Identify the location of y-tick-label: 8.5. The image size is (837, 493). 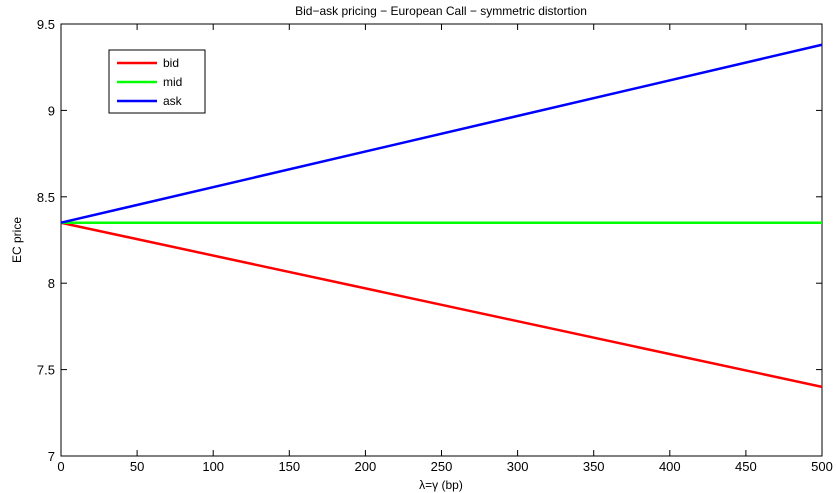
(46, 197).